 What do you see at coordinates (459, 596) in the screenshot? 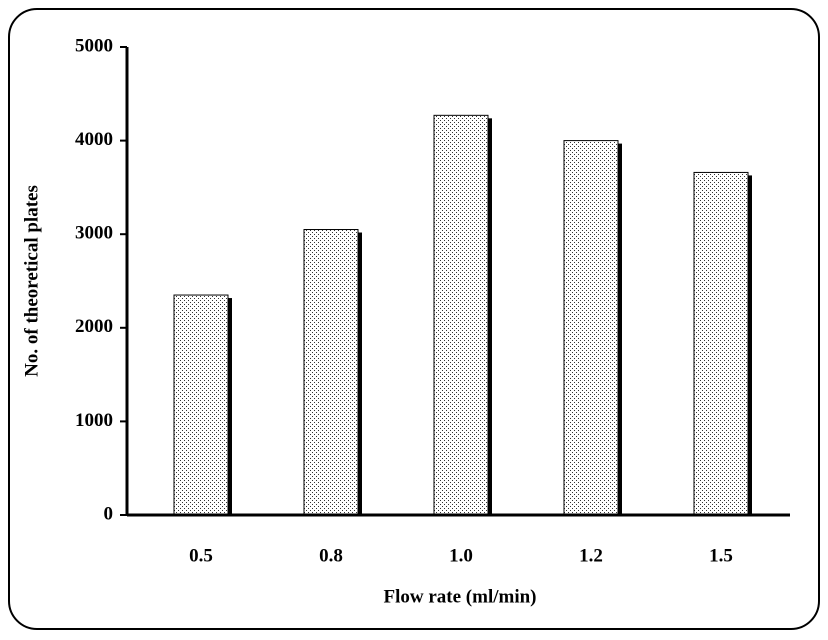
I see `x-axis-label: Flow rate (ml/min)` at bounding box center [459, 596].